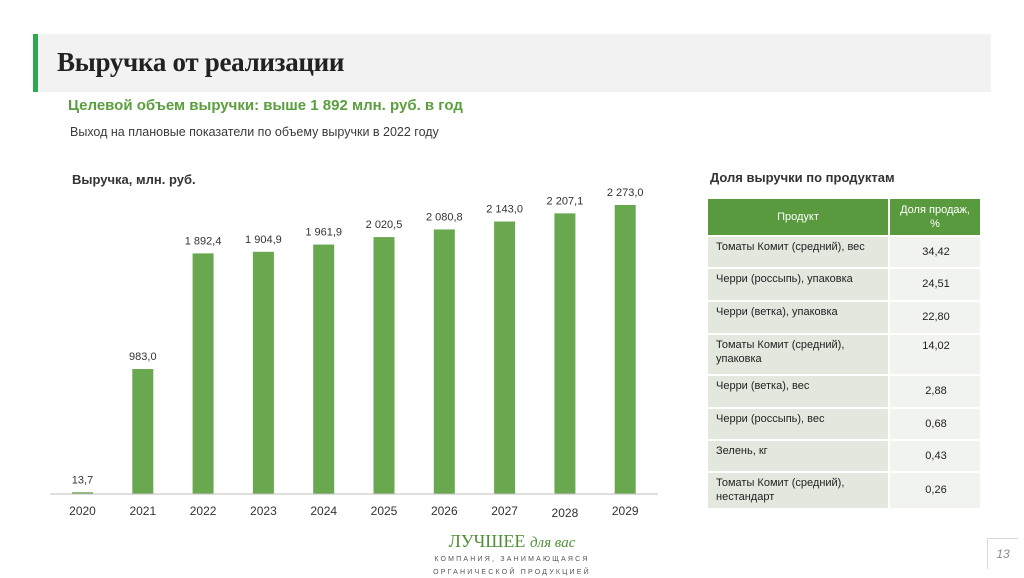 Image resolution: width=1024 pixels, height=578 pixels. Describe the element at coordinates (934, 251) in the screenshot. I see `share-cell: 34,42` at that location.